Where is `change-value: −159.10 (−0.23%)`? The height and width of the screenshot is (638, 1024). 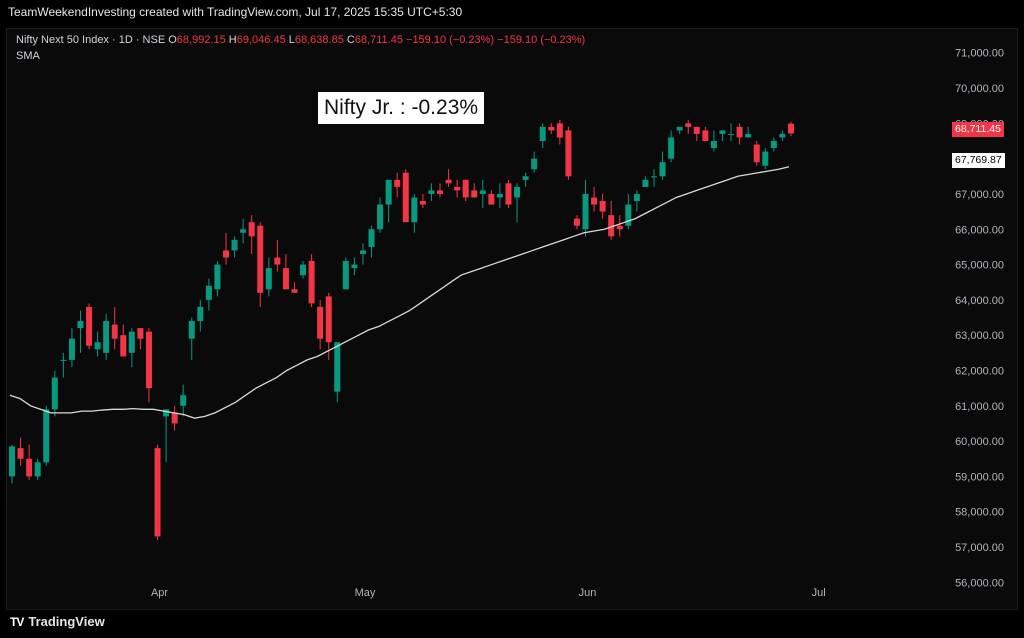 change-value: −159.10 (−0.23%) is located at coordinates (450, 40).